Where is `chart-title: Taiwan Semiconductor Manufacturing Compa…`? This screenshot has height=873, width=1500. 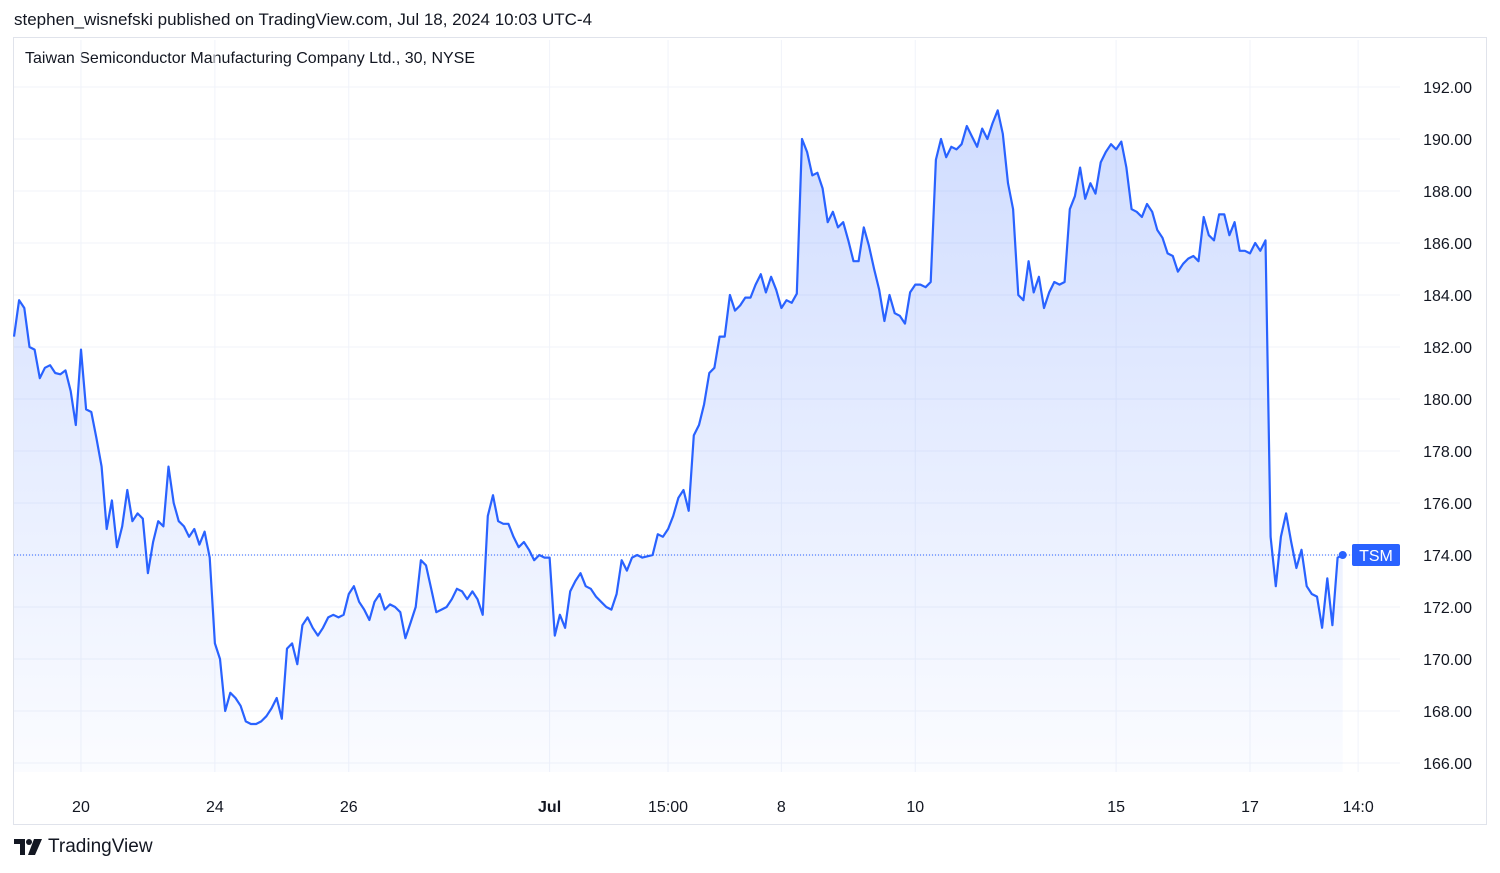
chart-title: Taiwan Semiconductor Manufacturing Compa… is located at coordinates (250, 58).